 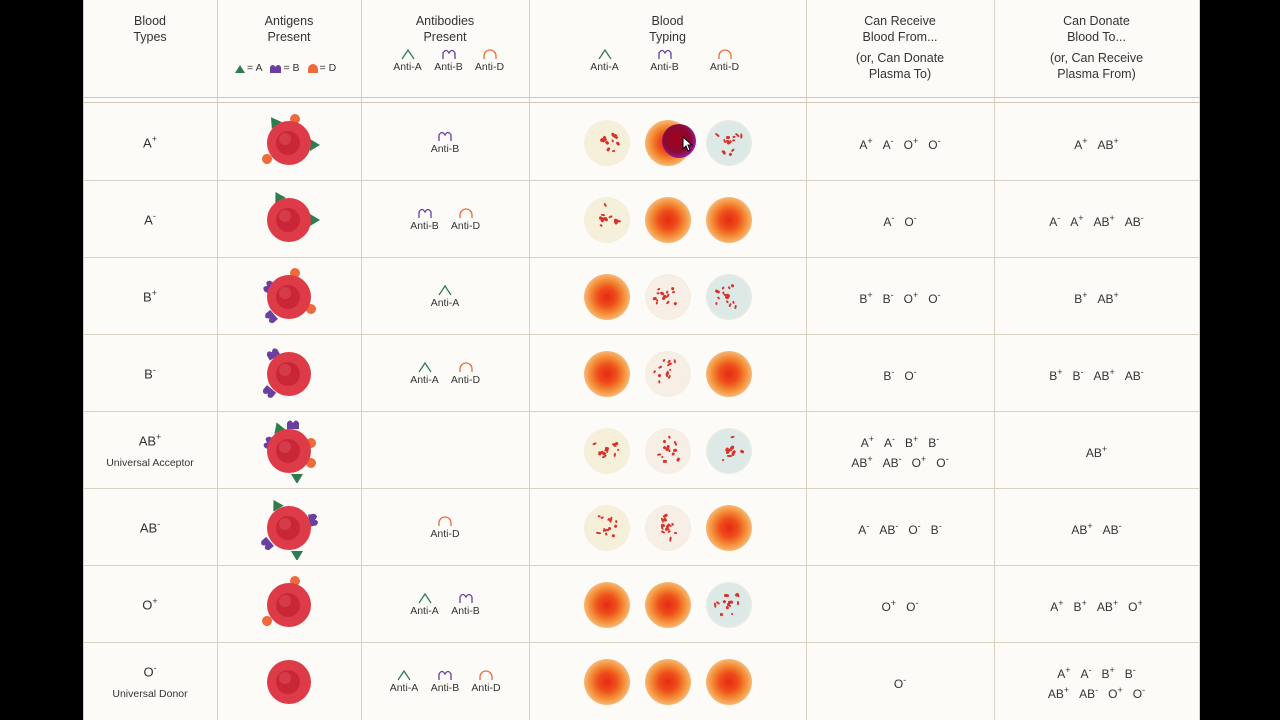 I want to click on header-line: Blood, so click(x=150, y=21).